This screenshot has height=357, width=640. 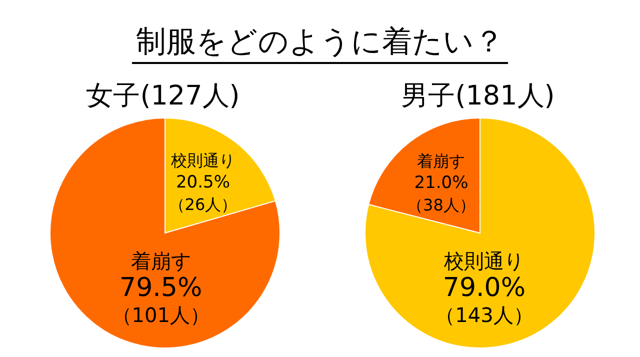 What do you see at coordinates (441, 183) in the screenshot?
I see `data-label: 21.0%` at bounding box center [441, 183].